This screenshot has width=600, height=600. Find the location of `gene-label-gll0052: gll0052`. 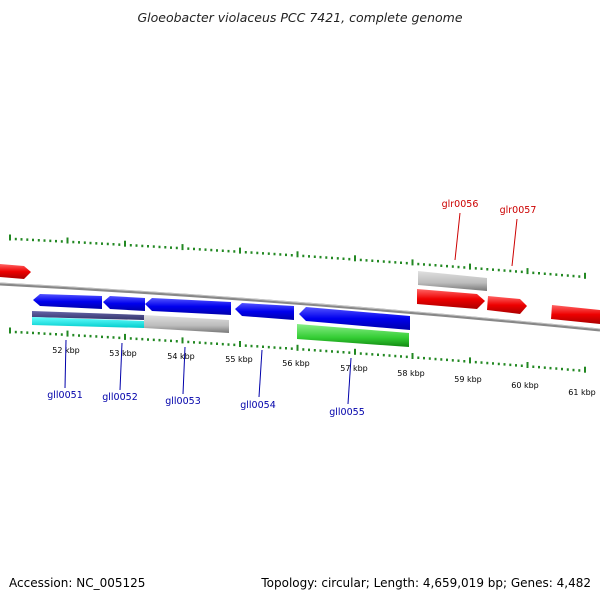

gene-label-gll0052: gll0052 is located at coordinates (120, 397).